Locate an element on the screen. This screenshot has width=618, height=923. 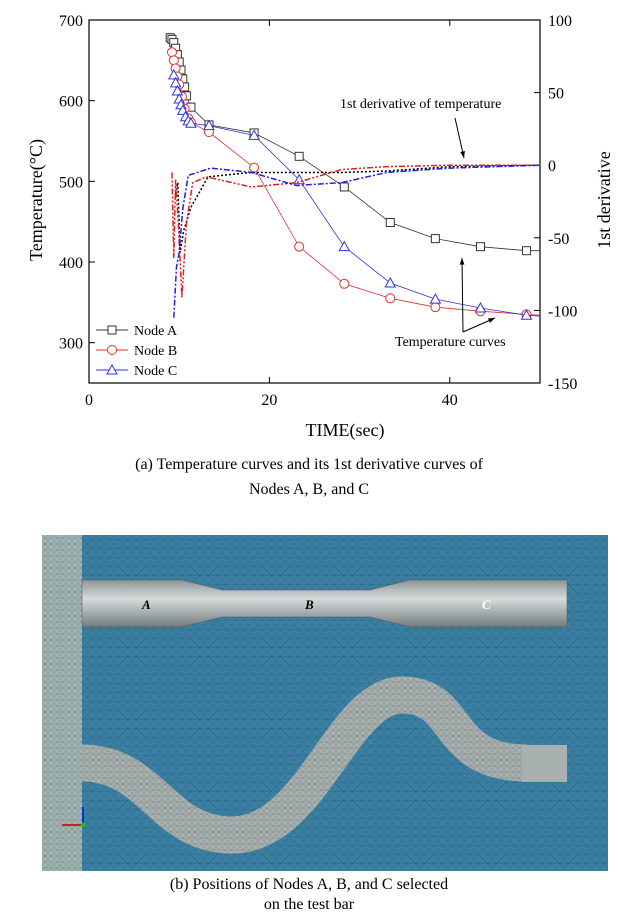
y-axis-label: Temperature(°C) is located at coordinates (36, 200).